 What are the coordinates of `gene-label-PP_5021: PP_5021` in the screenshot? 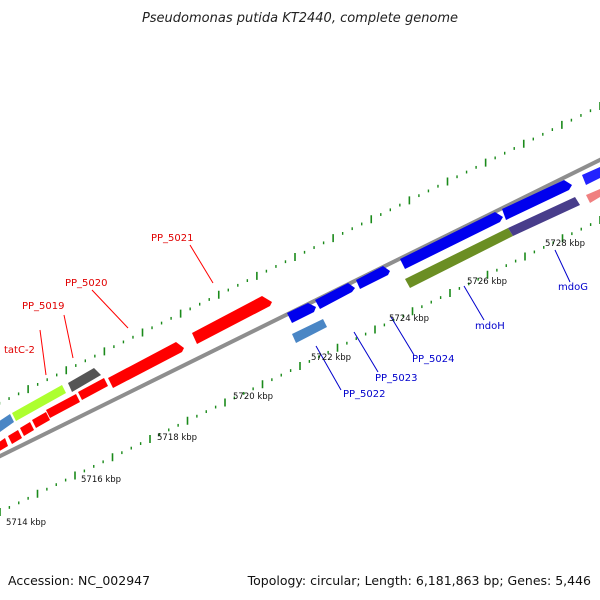 It's located at (172, 238).